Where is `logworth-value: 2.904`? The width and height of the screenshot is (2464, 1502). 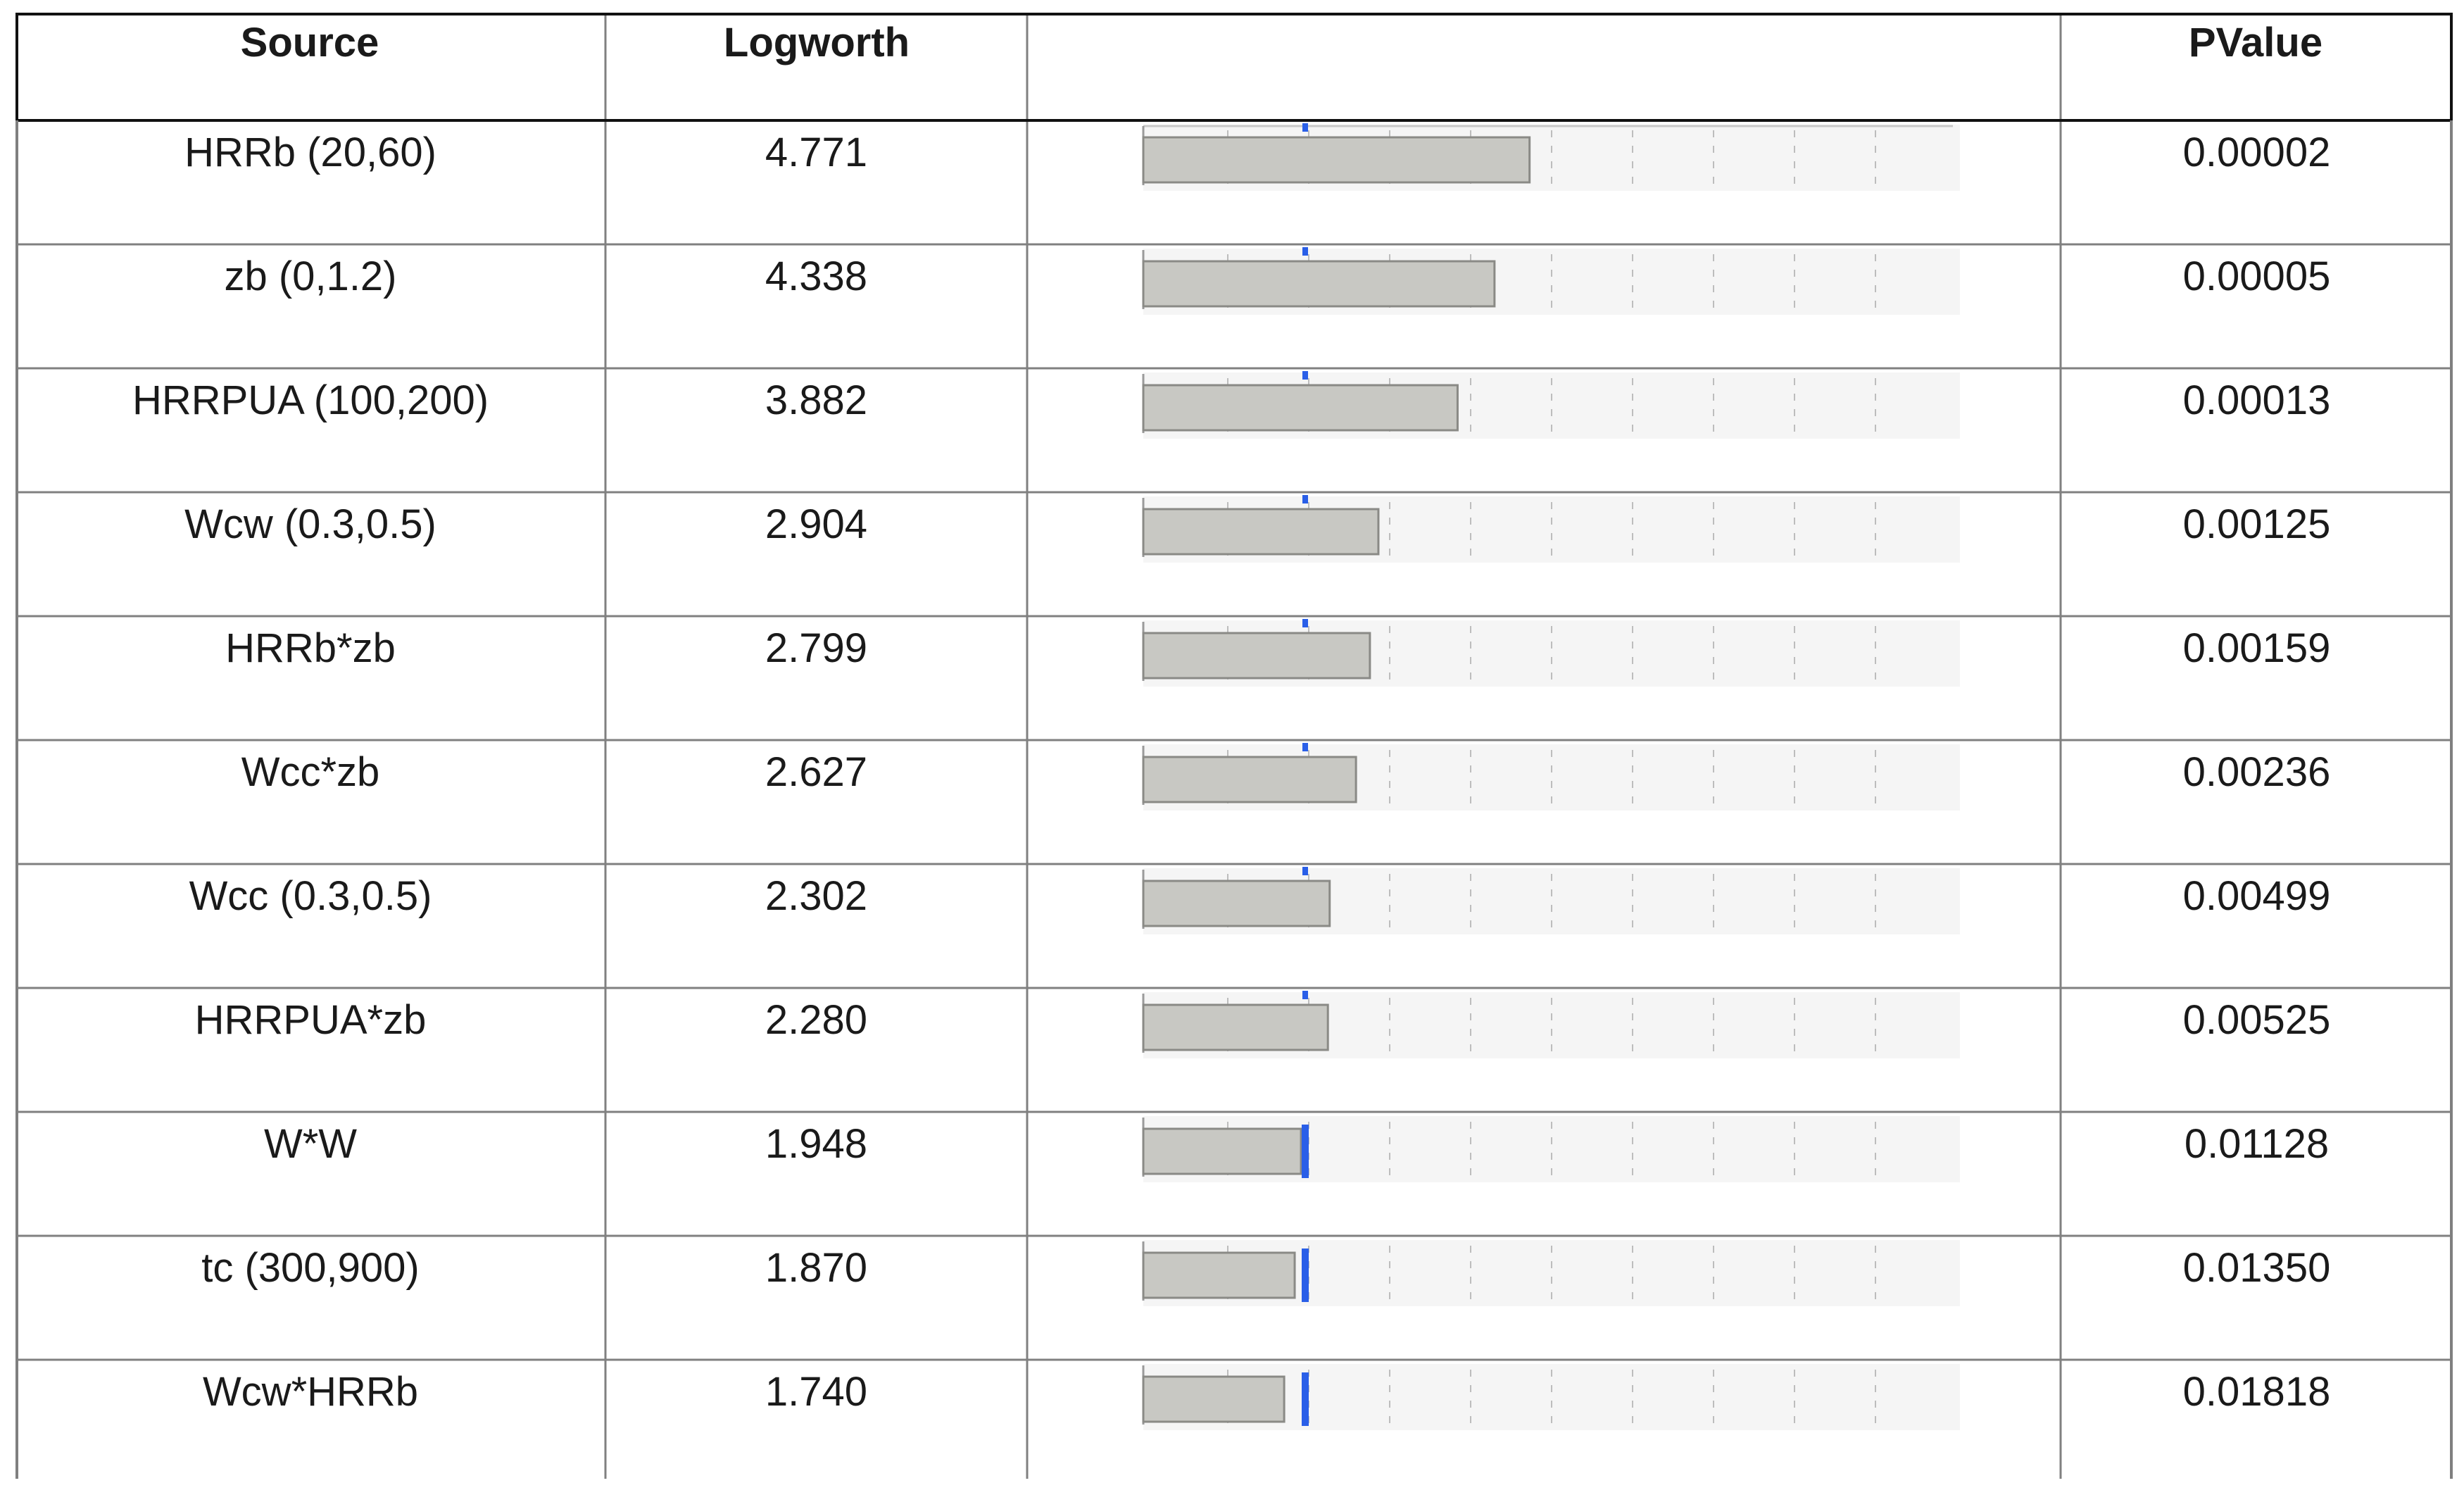
logworth-value: 2.904 is located at coordinates (816, 524).